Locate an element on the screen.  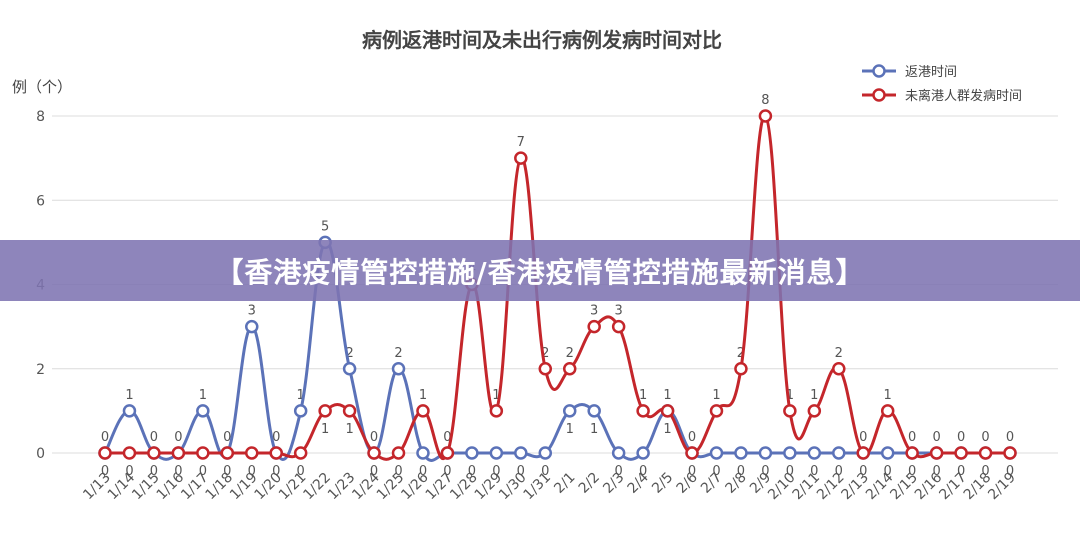
banner-text: 【香港疫情管控措施/香港疫情管控措施最新消息】 is located at coordinates (540, 272).